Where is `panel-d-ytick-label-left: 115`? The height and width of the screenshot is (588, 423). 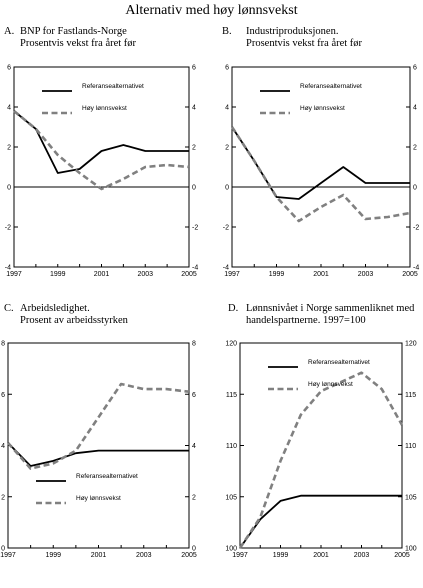 panel-d-ytick-label-left: 115 is located at coordinates (231, 395).